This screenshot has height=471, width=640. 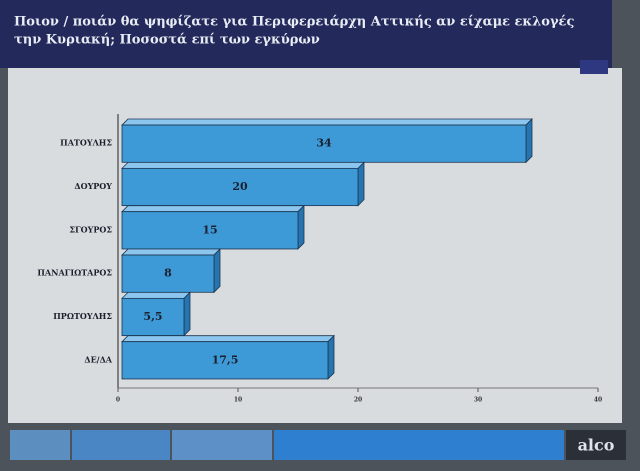 I want to click on chart-title: την Κυριακή; Ποσοστά επί των εγκύρων, so click(x=167, y=40).